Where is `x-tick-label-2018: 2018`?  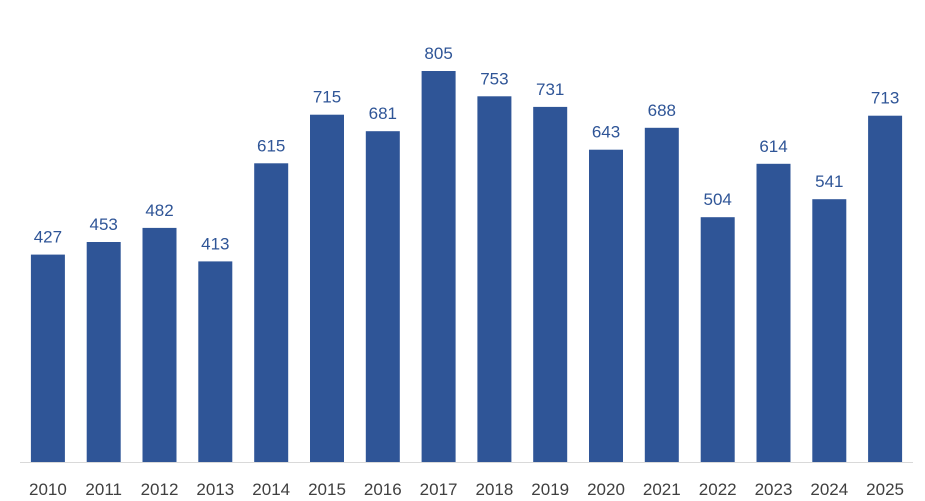 x-tick-label-2018: 2018 is located at coordinates (494, 489).